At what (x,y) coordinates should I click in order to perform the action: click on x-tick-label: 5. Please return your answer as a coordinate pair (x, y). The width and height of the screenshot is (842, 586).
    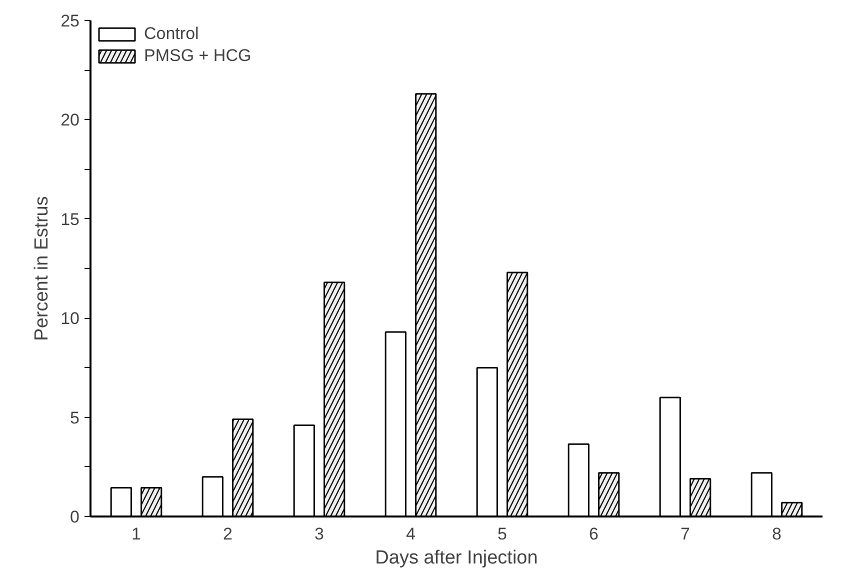
    Looking at the image, I should click on (502, 534).